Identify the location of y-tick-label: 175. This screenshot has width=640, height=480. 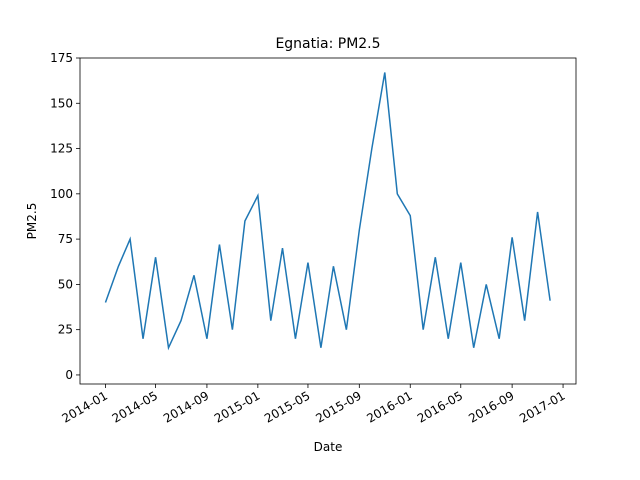
(61, 58).